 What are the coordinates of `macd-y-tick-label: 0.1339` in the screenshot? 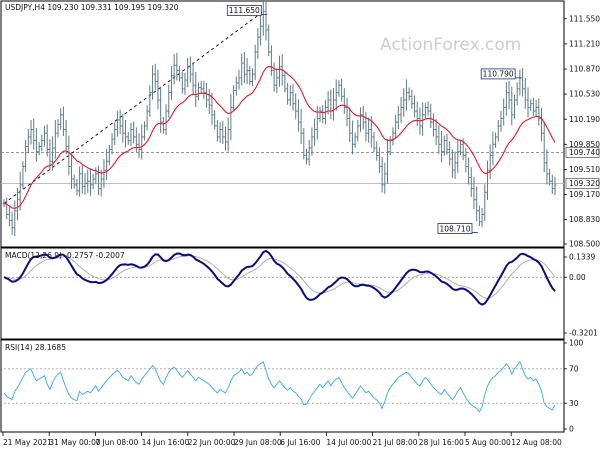 It's located at (582, 257).